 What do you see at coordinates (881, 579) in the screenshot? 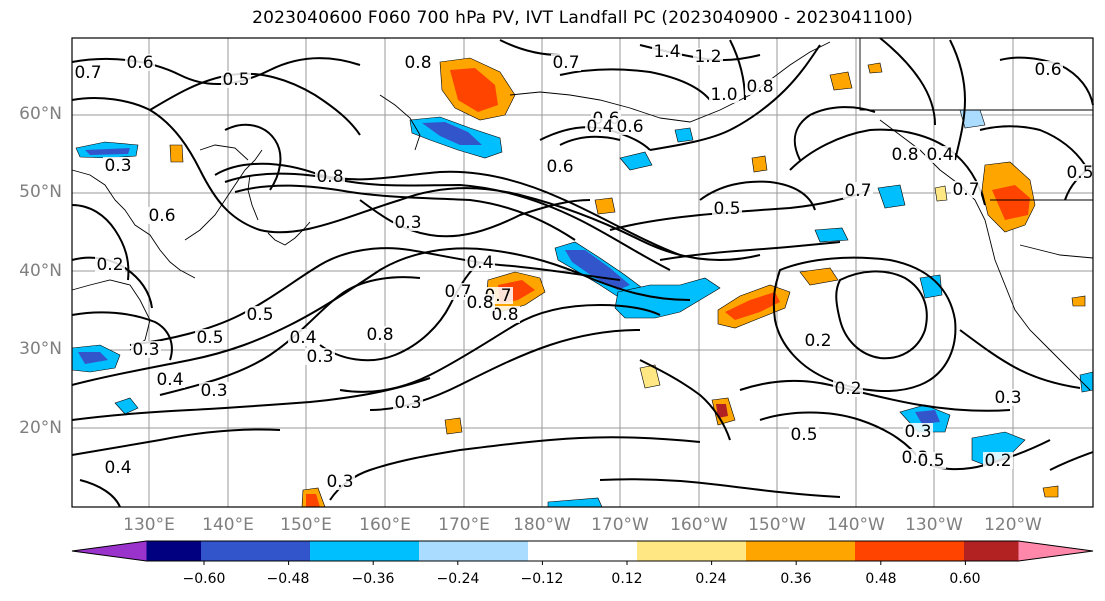
I see `colorbar-tick-label: 0.48` at bounding box center [881, 579].